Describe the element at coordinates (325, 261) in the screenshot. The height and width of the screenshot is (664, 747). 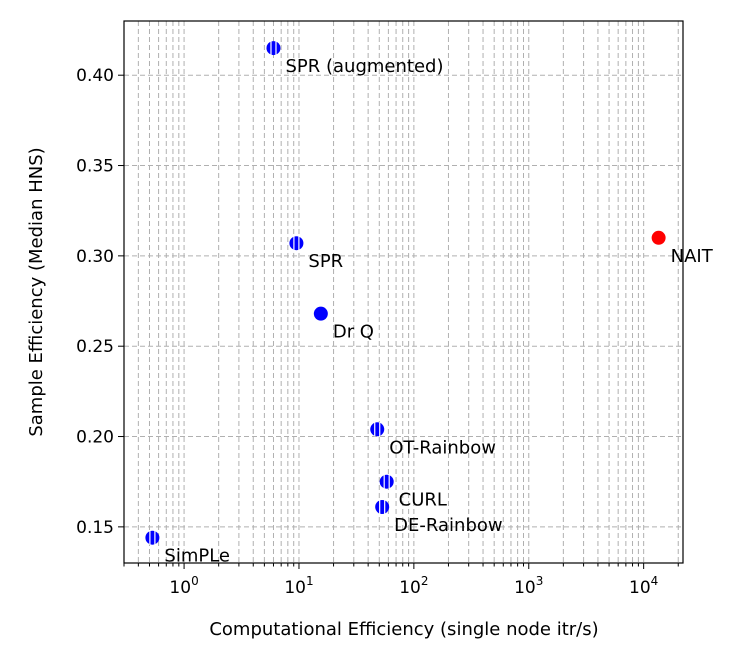
I see `data-point-label: SPR` at that location.